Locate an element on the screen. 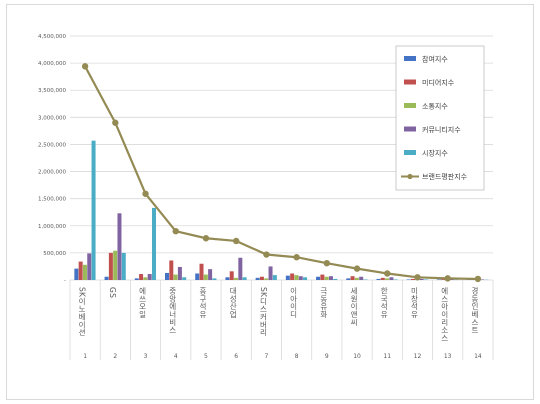  x-category-label: 이아이디 is located at coordinates (293, 302).